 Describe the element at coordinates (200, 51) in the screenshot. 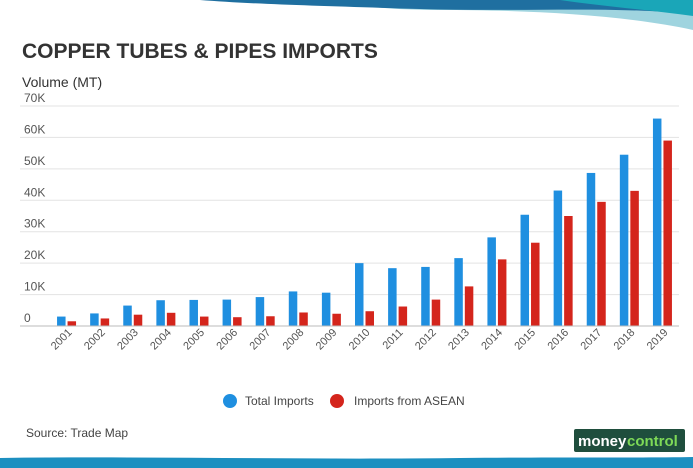

I see `chart-title: COPPER TUBES & PIPES IMPORTS` at that location.